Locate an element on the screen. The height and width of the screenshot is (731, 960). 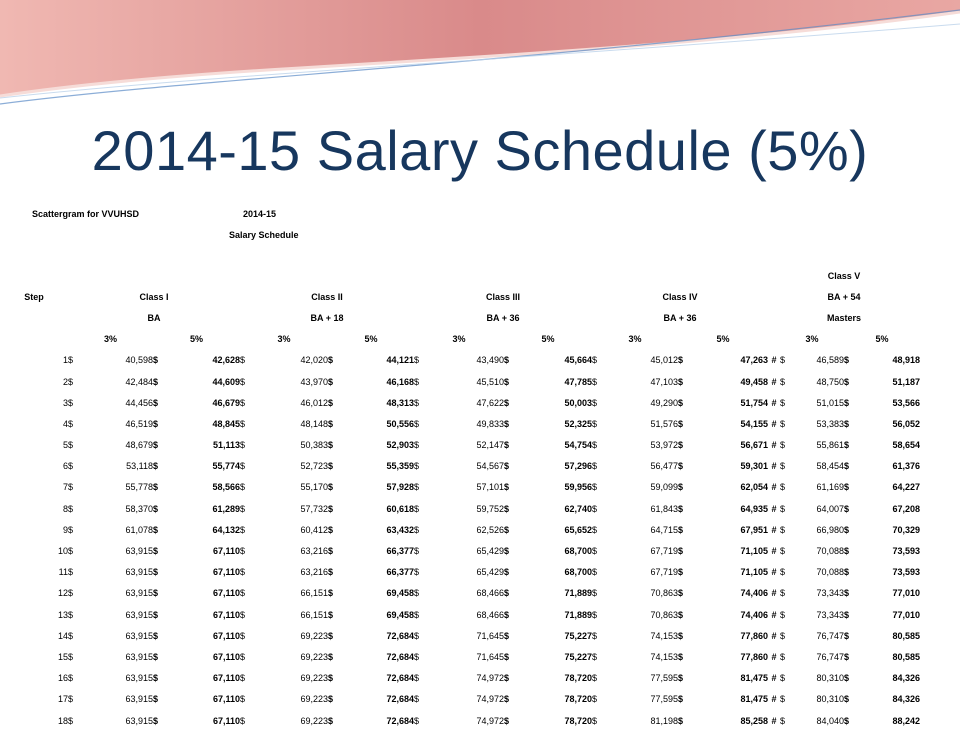
salary-cell: 80,585 is located at coordinates (906, 656).